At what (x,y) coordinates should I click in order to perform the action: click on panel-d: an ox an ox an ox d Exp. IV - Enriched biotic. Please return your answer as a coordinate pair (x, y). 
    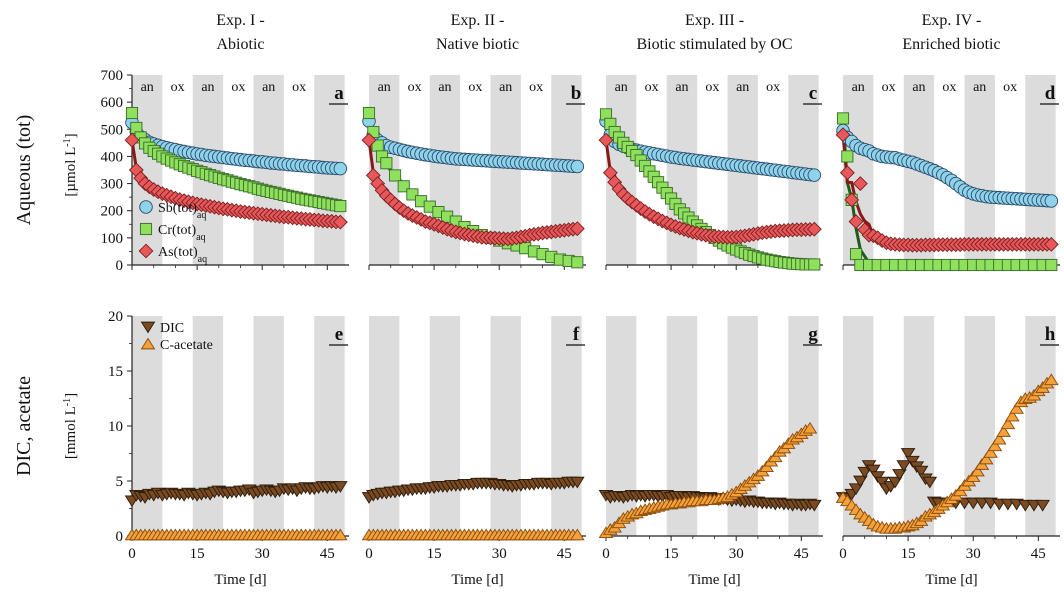
    Looking at the image, I should click on (947, 142).